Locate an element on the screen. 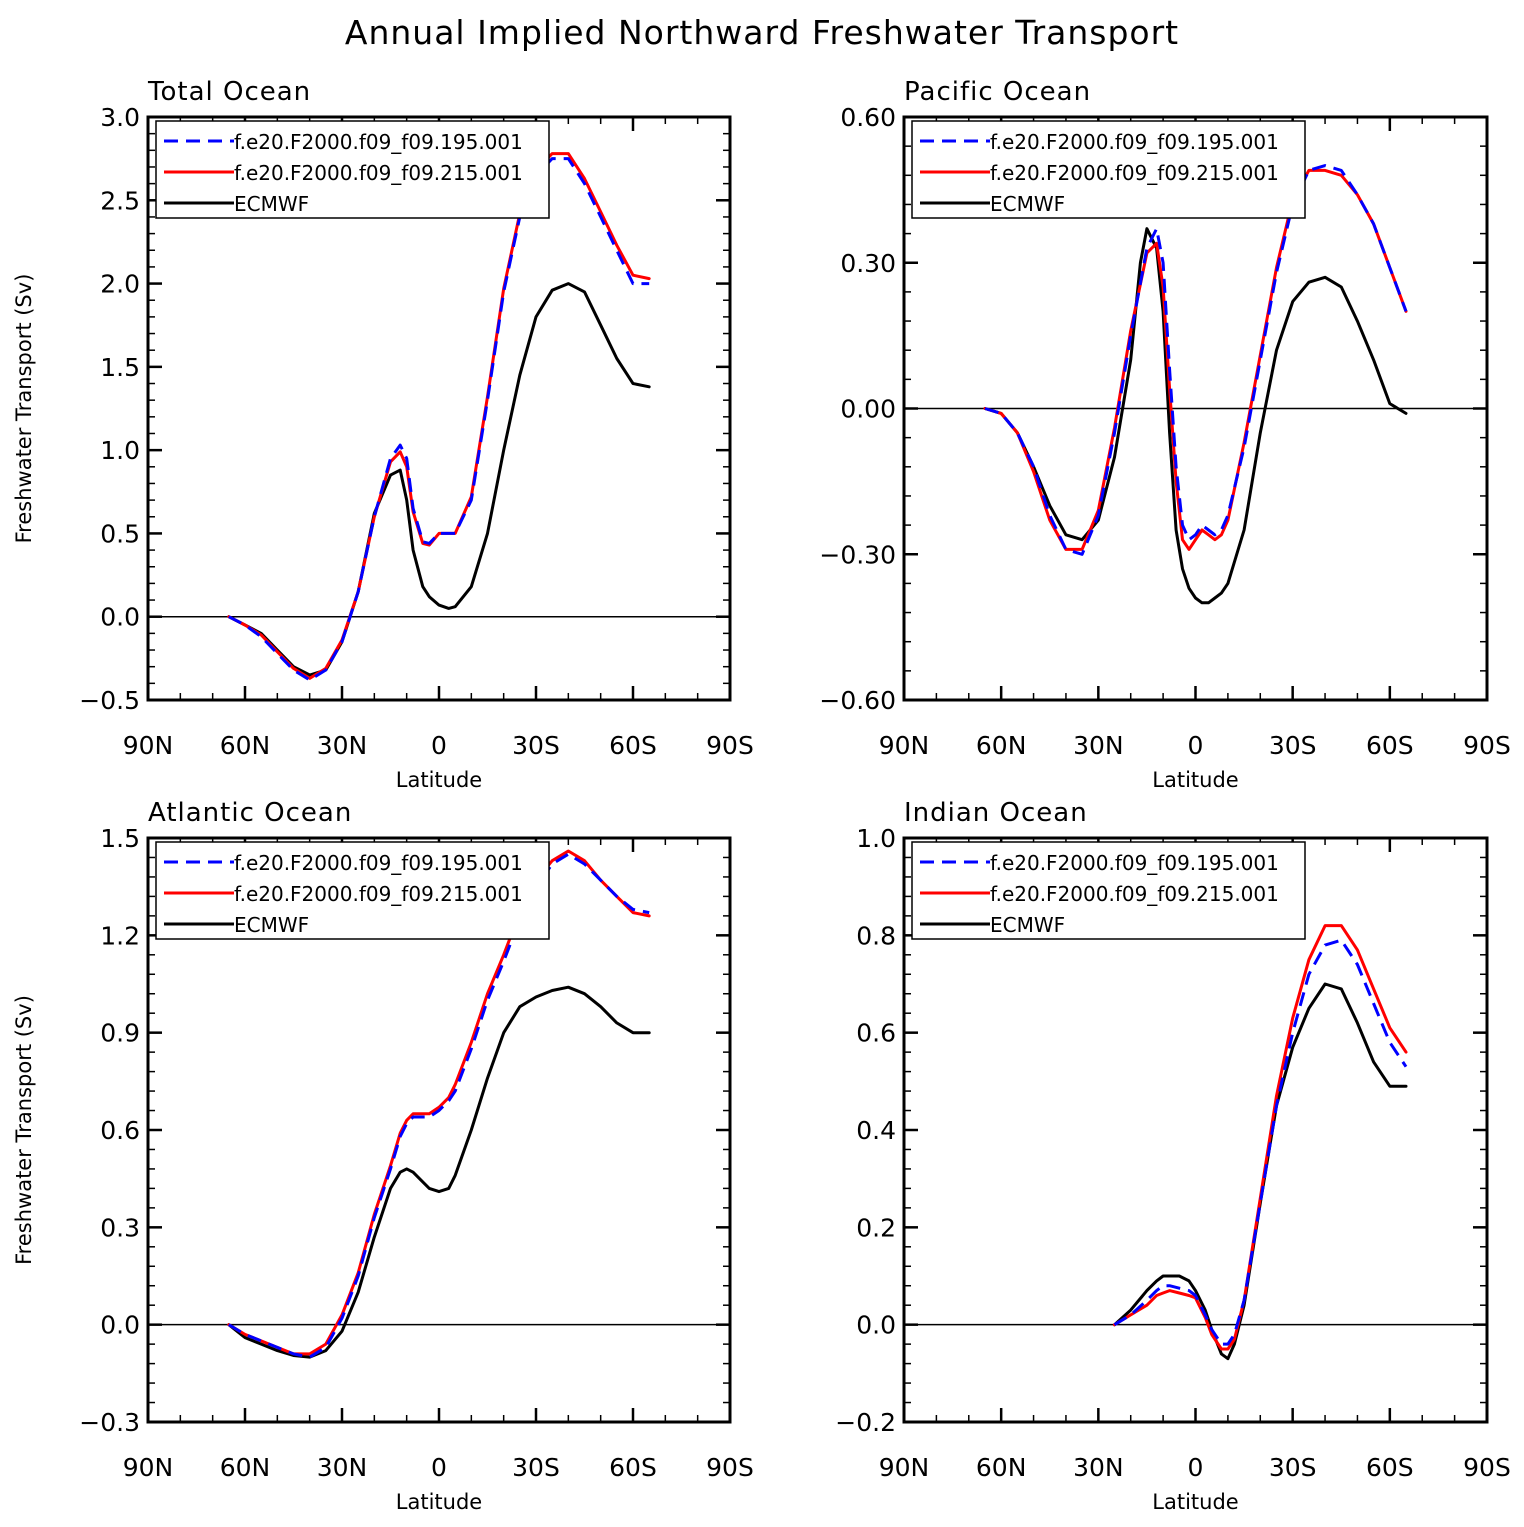  y-tick-label: 0.8 is located at coordinates (876, 935).